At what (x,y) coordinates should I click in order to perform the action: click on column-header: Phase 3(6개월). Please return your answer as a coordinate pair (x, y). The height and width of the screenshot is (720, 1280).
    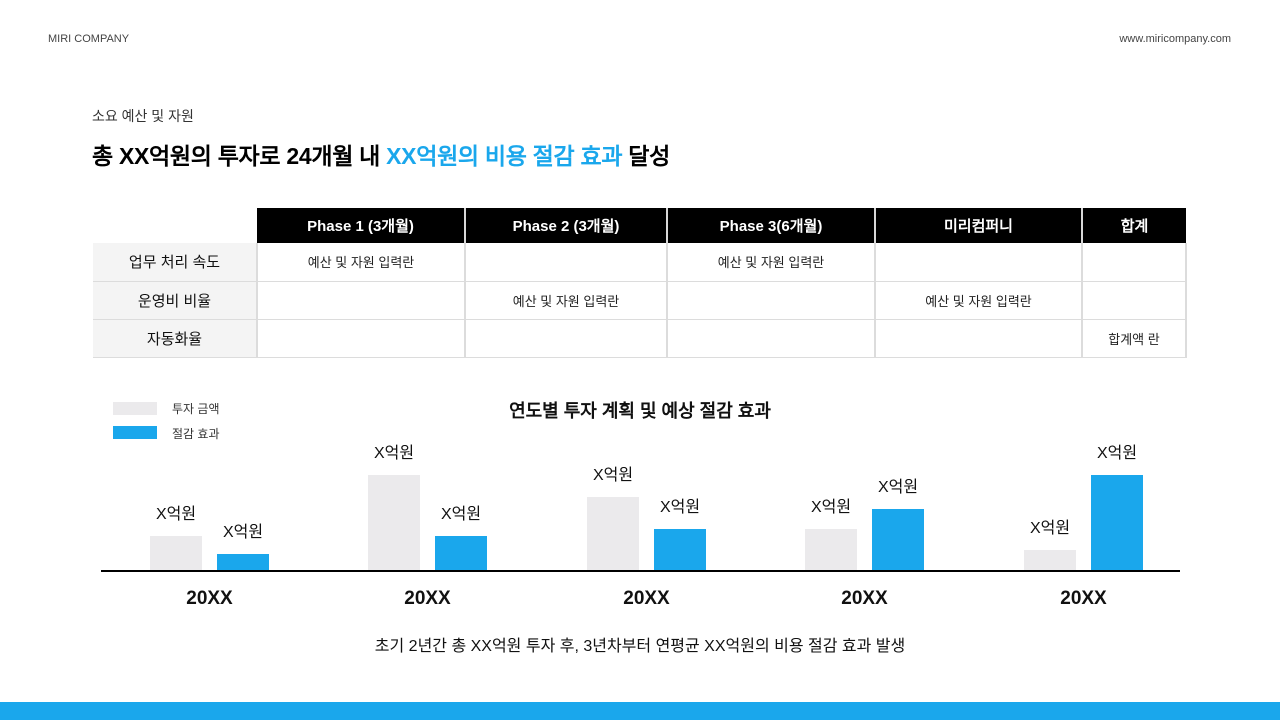
    Looking at the image, I should click on (771, 225).